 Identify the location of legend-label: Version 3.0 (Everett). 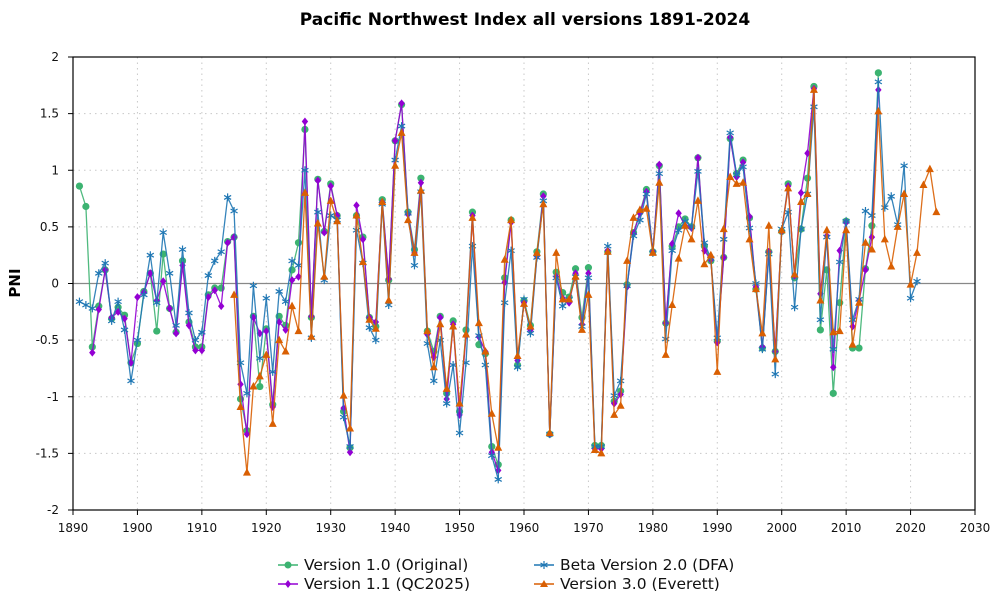
(640, 584).